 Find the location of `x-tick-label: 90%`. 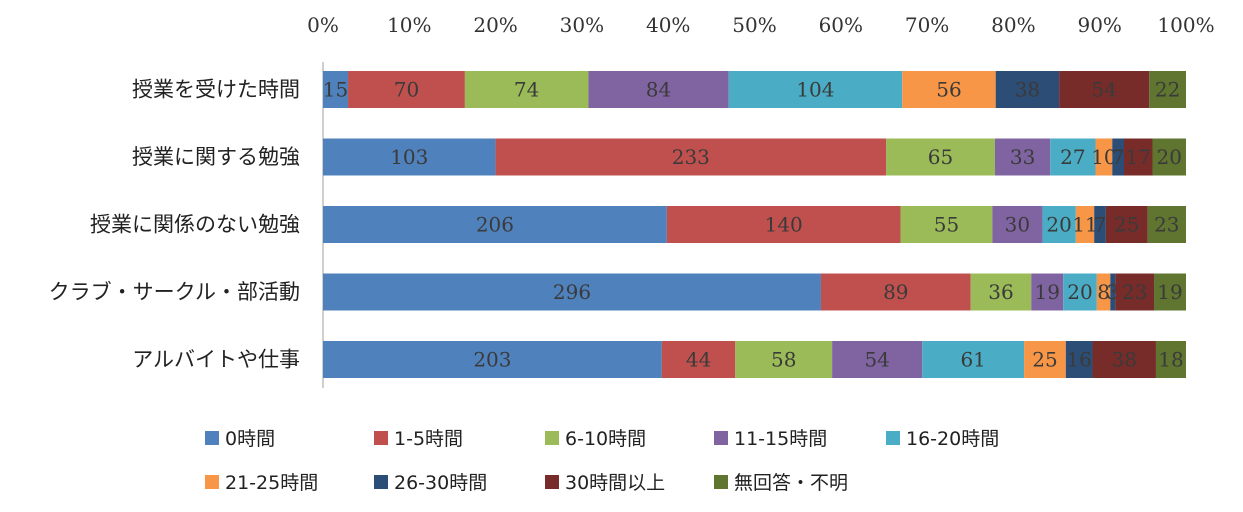

x-tick-label: 90% is located at coordinates (1099, 25).